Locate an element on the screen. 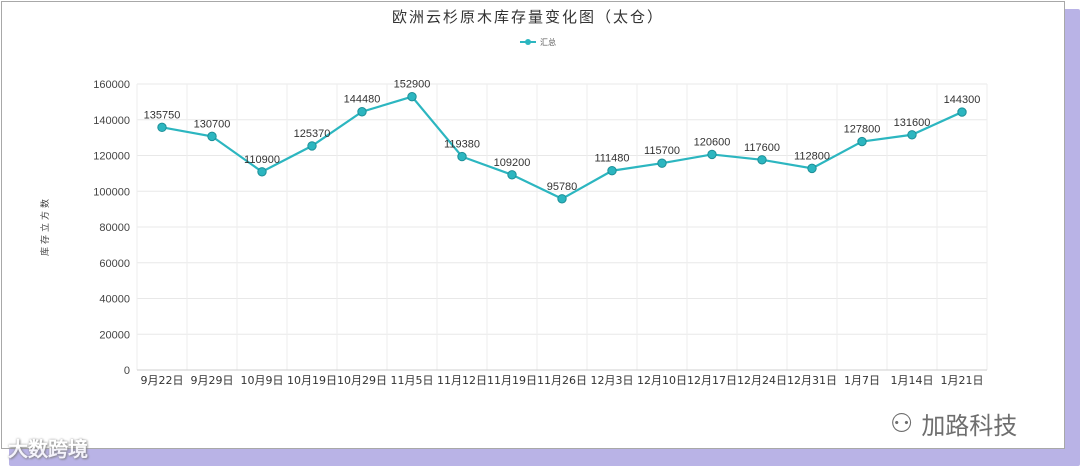  data-label: 144480 is located at coordinates (362, 100).